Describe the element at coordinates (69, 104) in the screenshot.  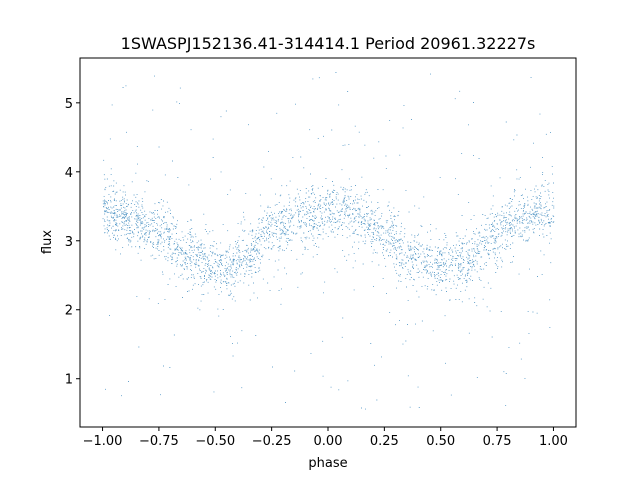
I see `y-tick-label: 5` at that location.